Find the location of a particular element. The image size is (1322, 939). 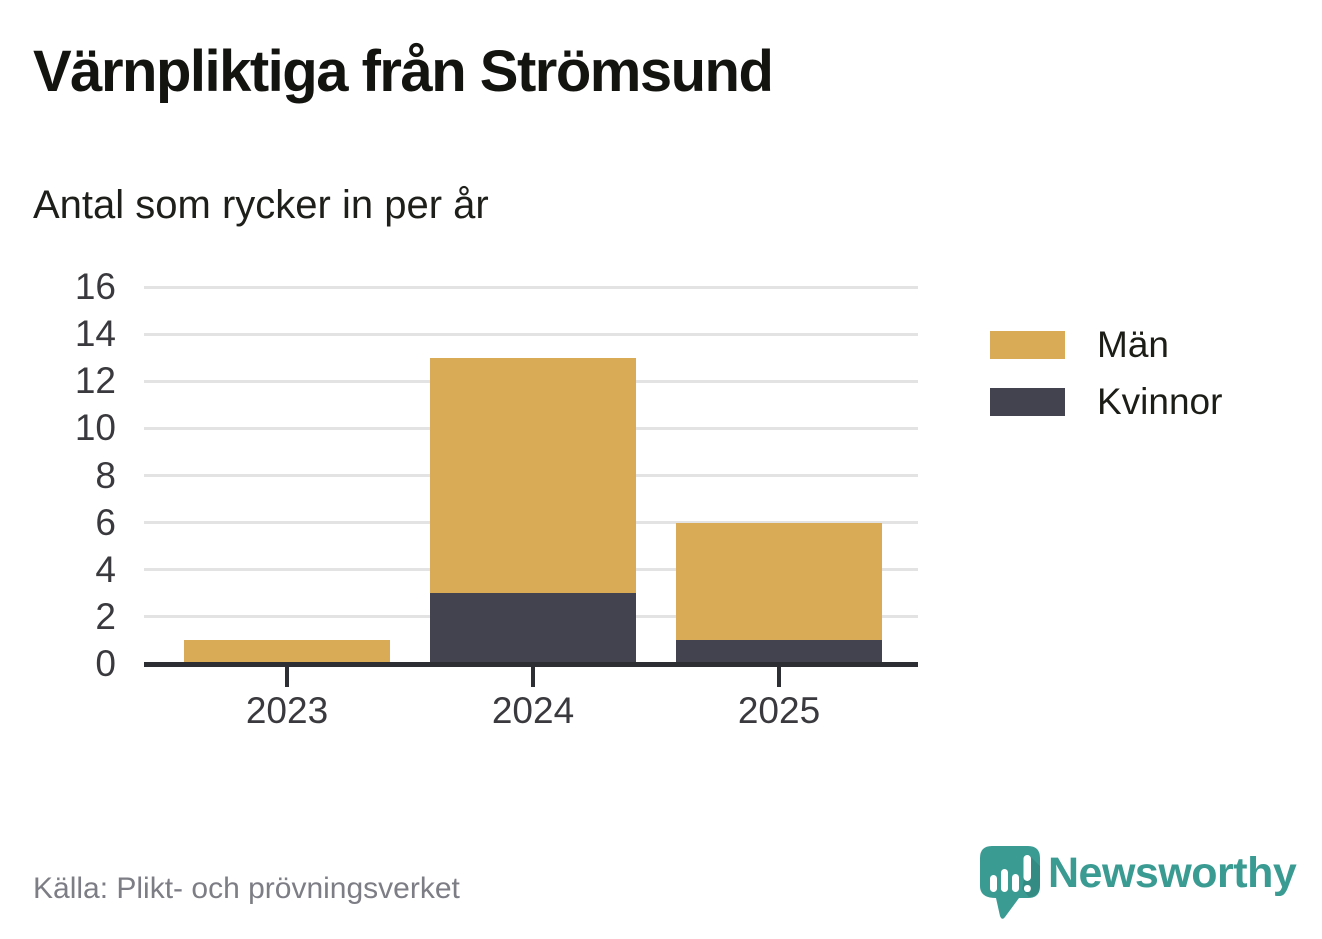

bar-segment-2023-Män is located at coordinates (287, 652).